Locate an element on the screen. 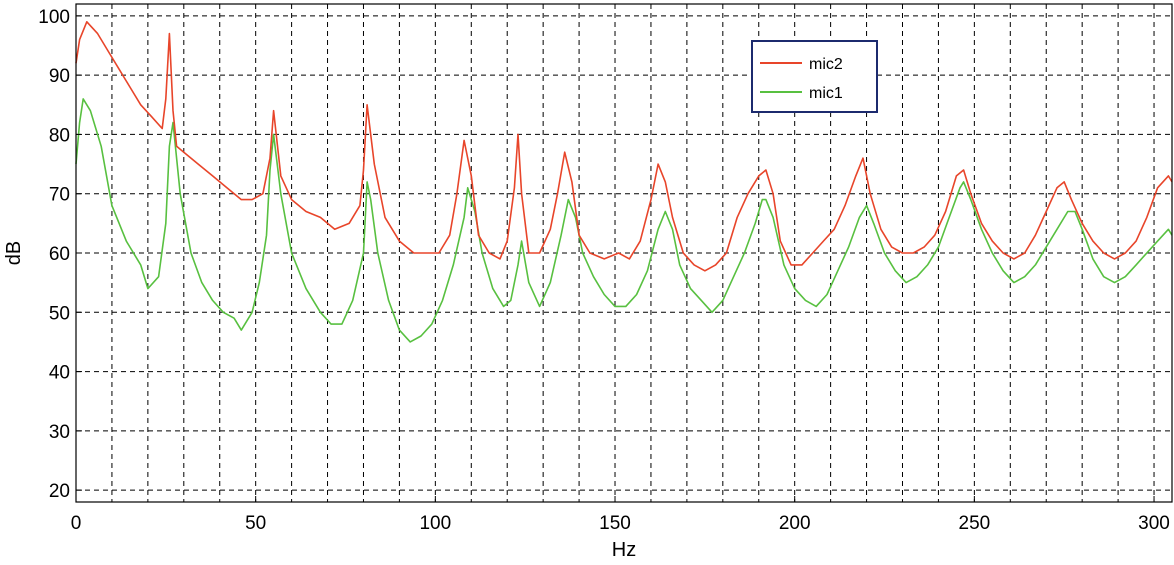 This screenshot has height=565, width=1174. legend-label-mic2: mic2 is located at coordinates (826, 64).